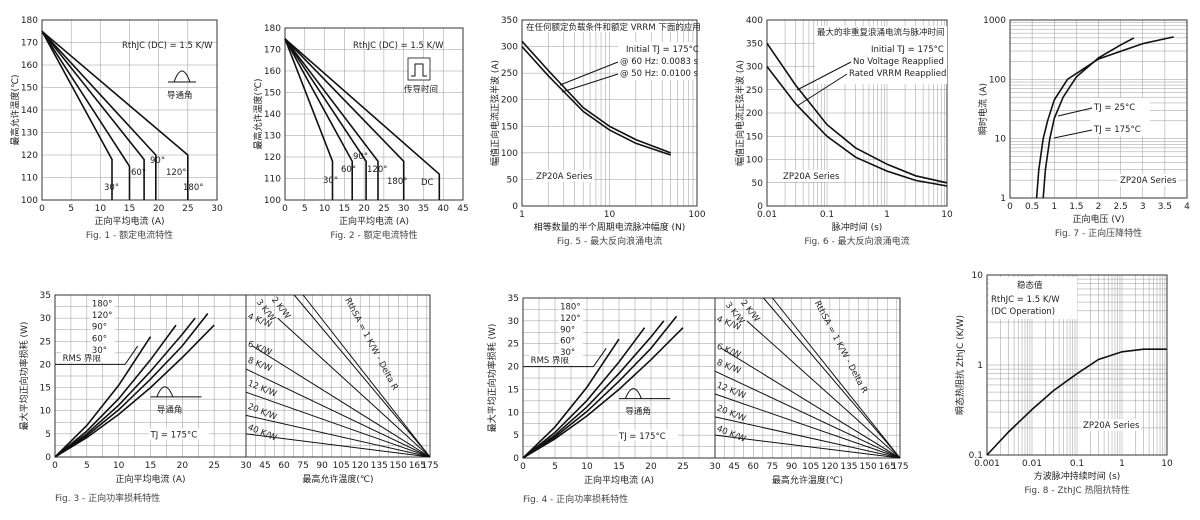  Describe the element at coordinates (48, 458) in the screenshot. I see `fig3-y-tick: 0` at that location.